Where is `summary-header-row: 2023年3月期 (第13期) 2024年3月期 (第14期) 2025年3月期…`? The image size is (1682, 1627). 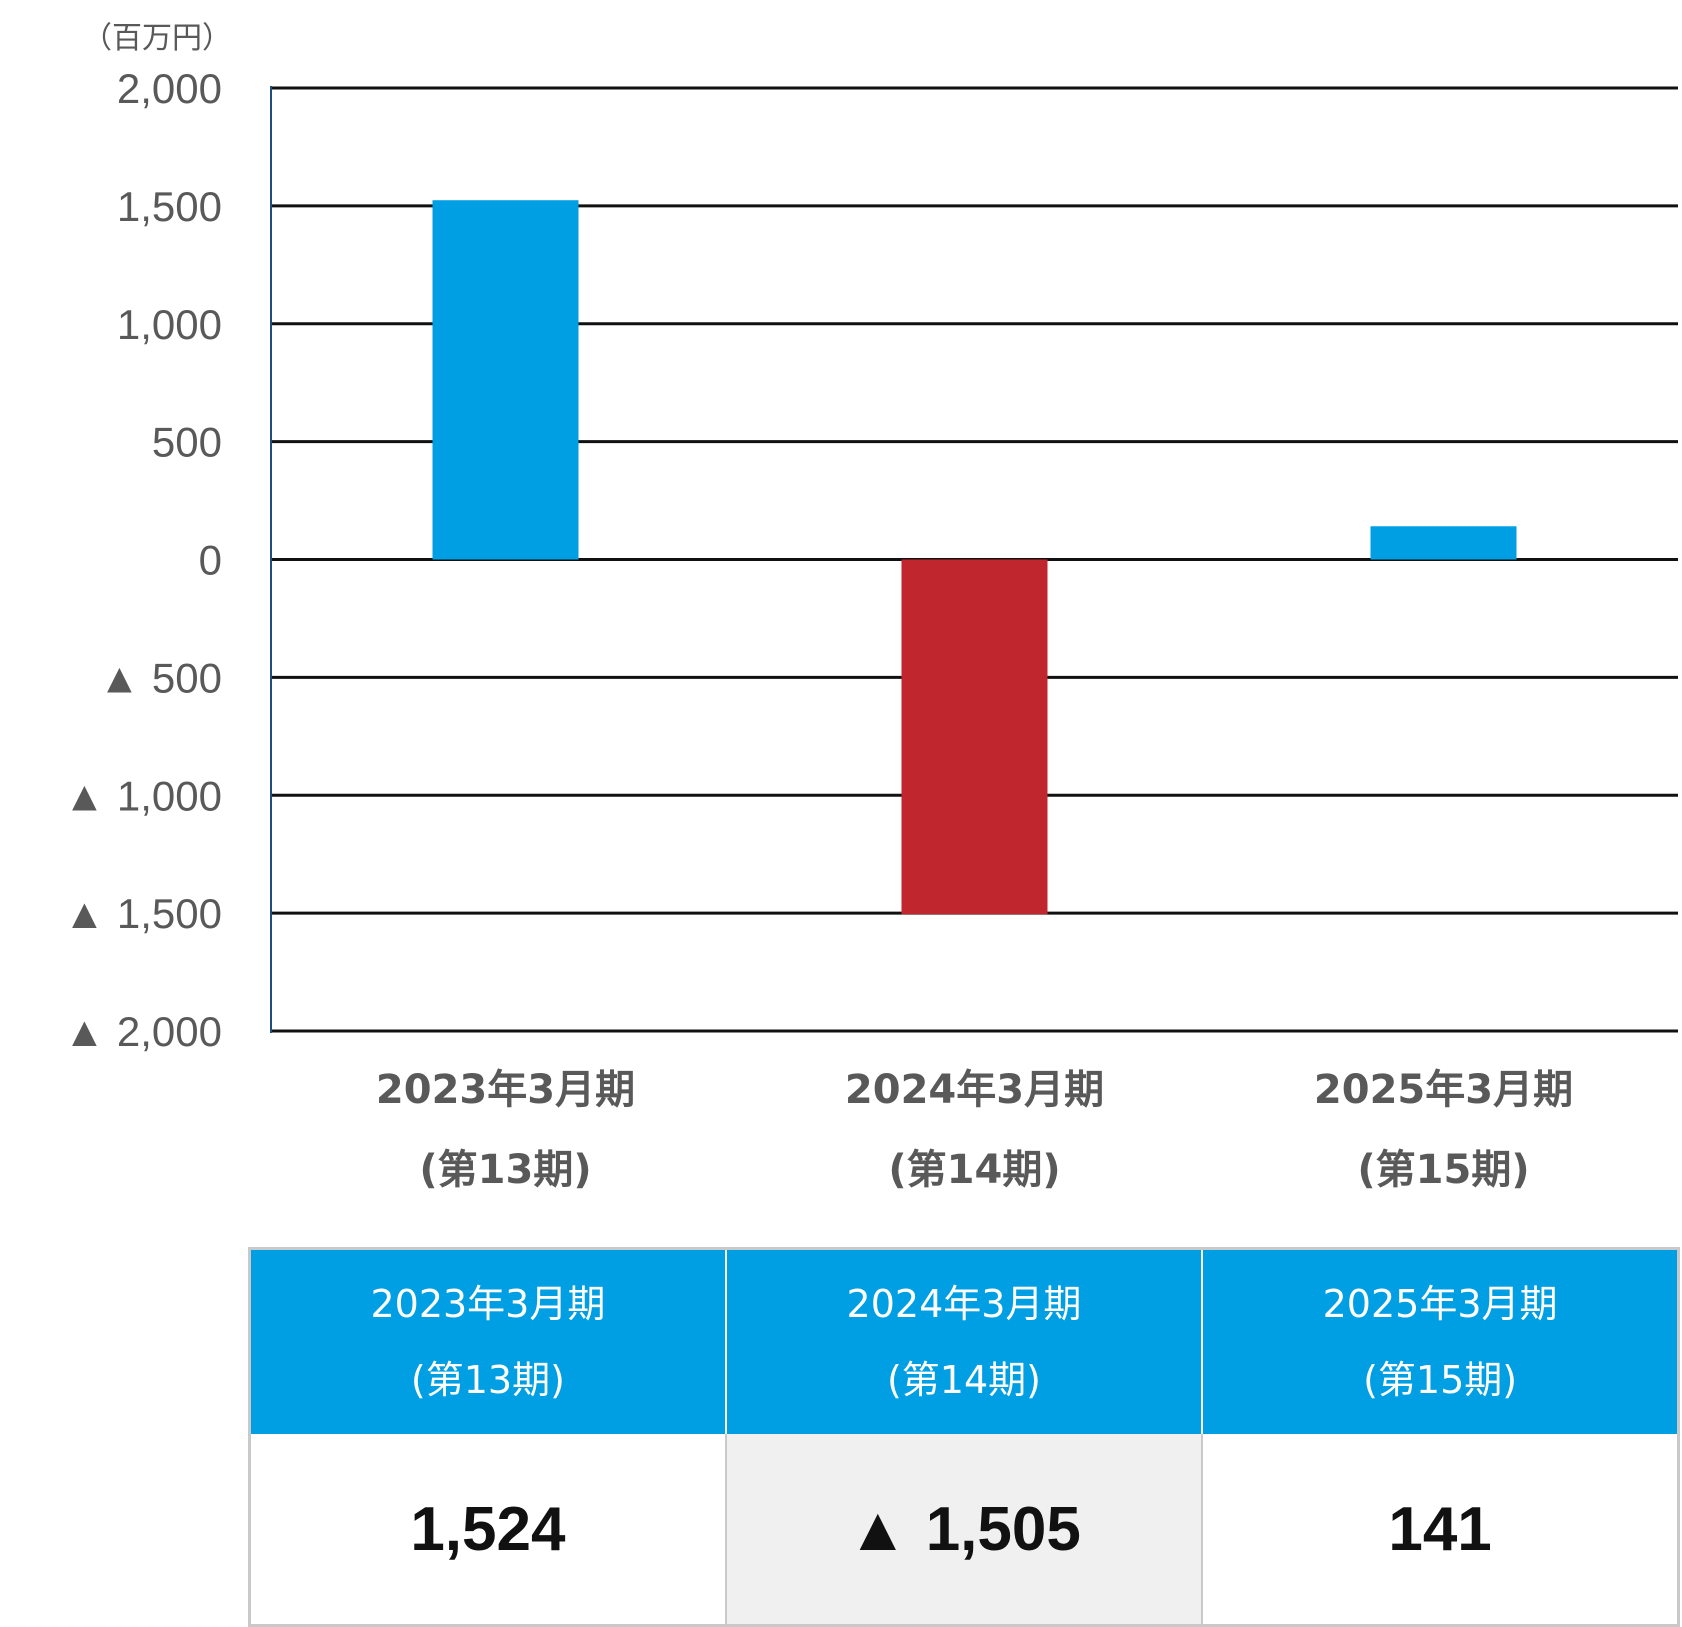
summary-header-row: 2023年3月期 (第13期) 2024年3月期 (第14期) 2025年3月期… is located at coordinates (964, 1341).